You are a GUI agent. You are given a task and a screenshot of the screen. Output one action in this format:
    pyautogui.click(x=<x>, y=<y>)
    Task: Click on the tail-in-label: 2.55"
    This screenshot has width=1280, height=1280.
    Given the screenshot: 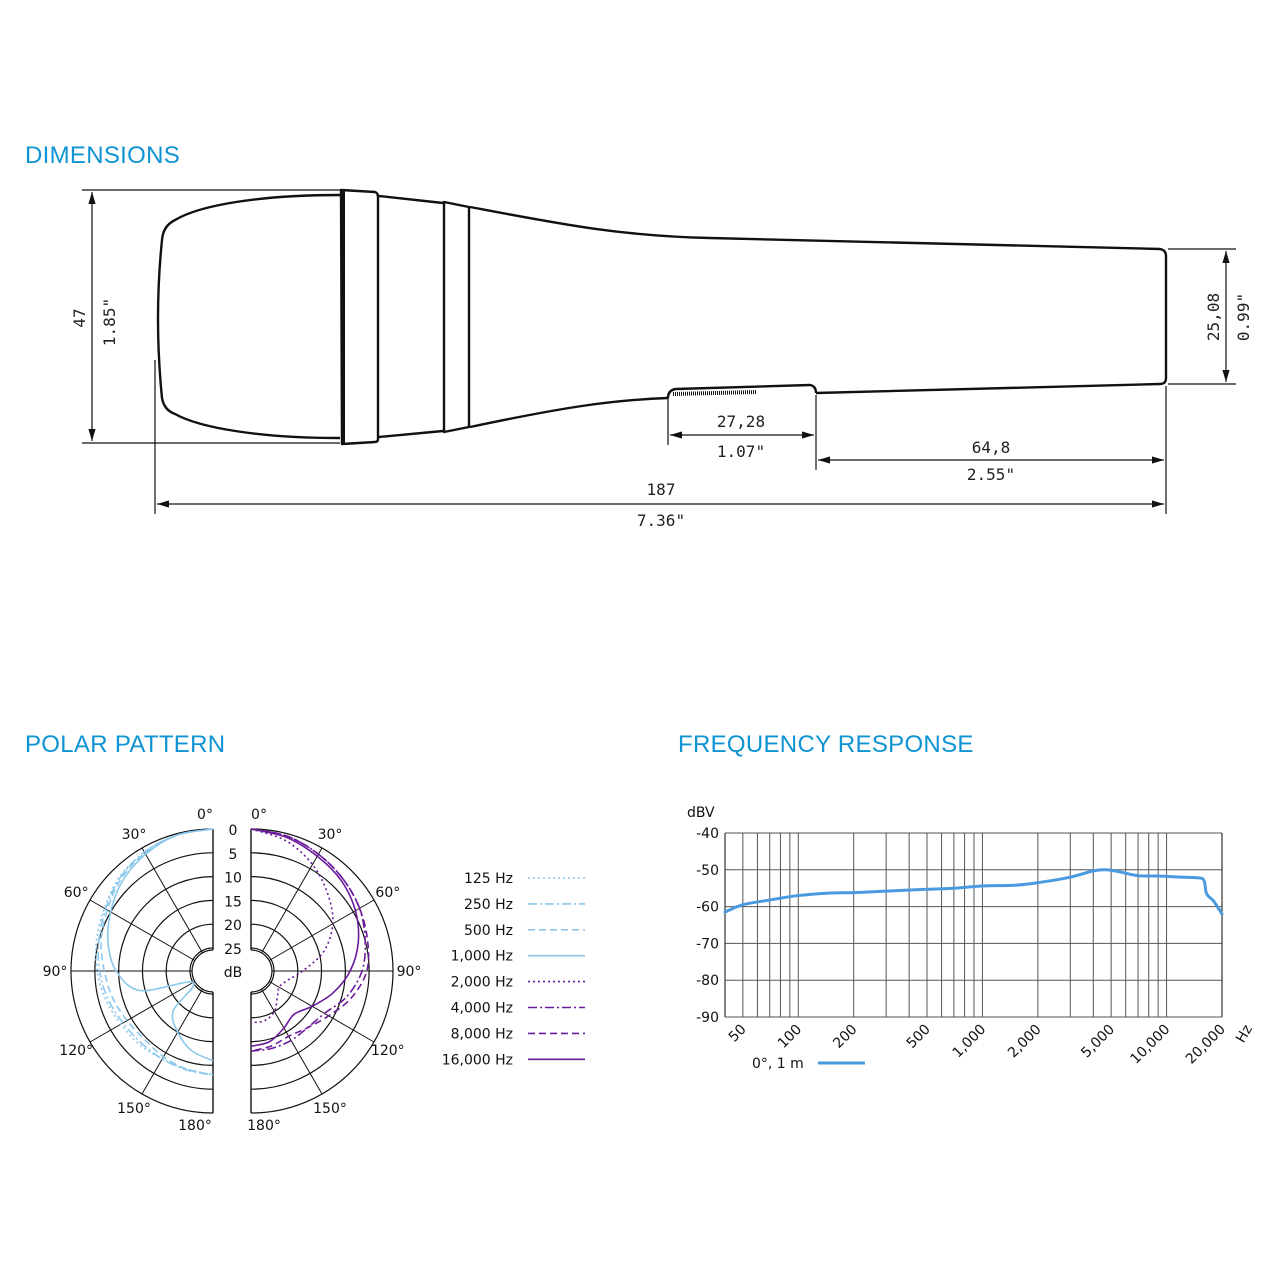 What is the action you would take?
    pyautogui.click(x=991, y=474)
    